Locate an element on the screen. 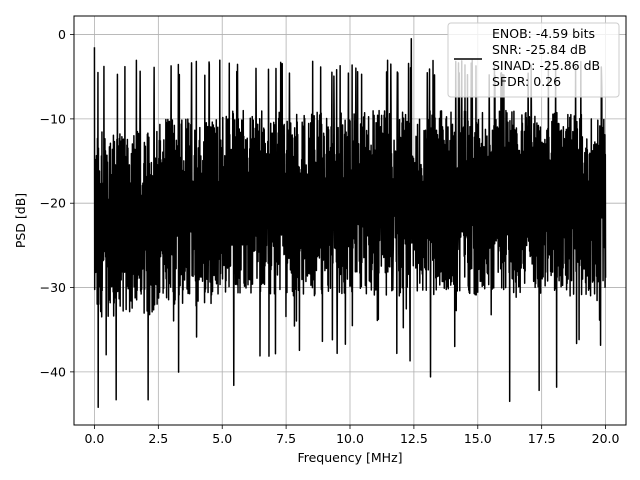 This screenshot has height=480, width=640. y-tick-label: −20 is located at coordinates (53, 203).